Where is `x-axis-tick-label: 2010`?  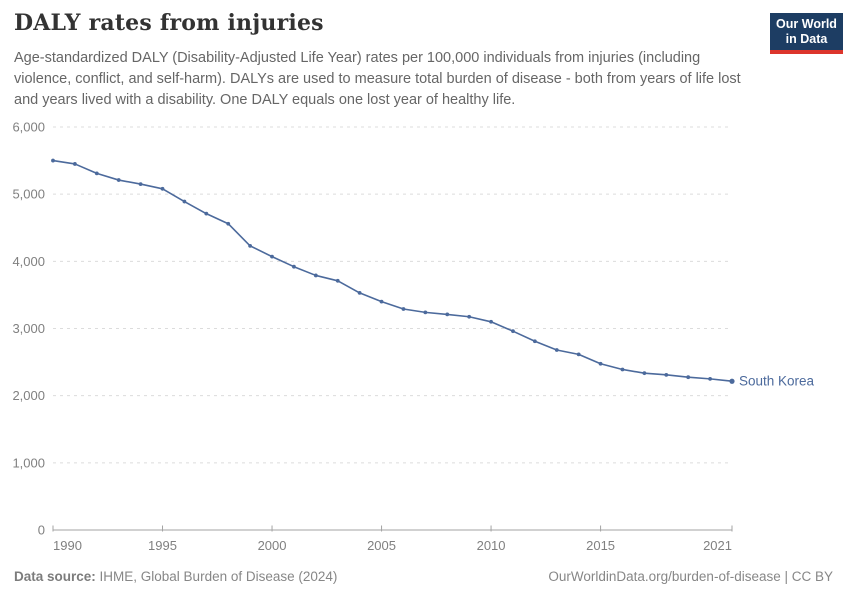
x-axis-tick-label: 2010 is located at coordinates (491, 545).